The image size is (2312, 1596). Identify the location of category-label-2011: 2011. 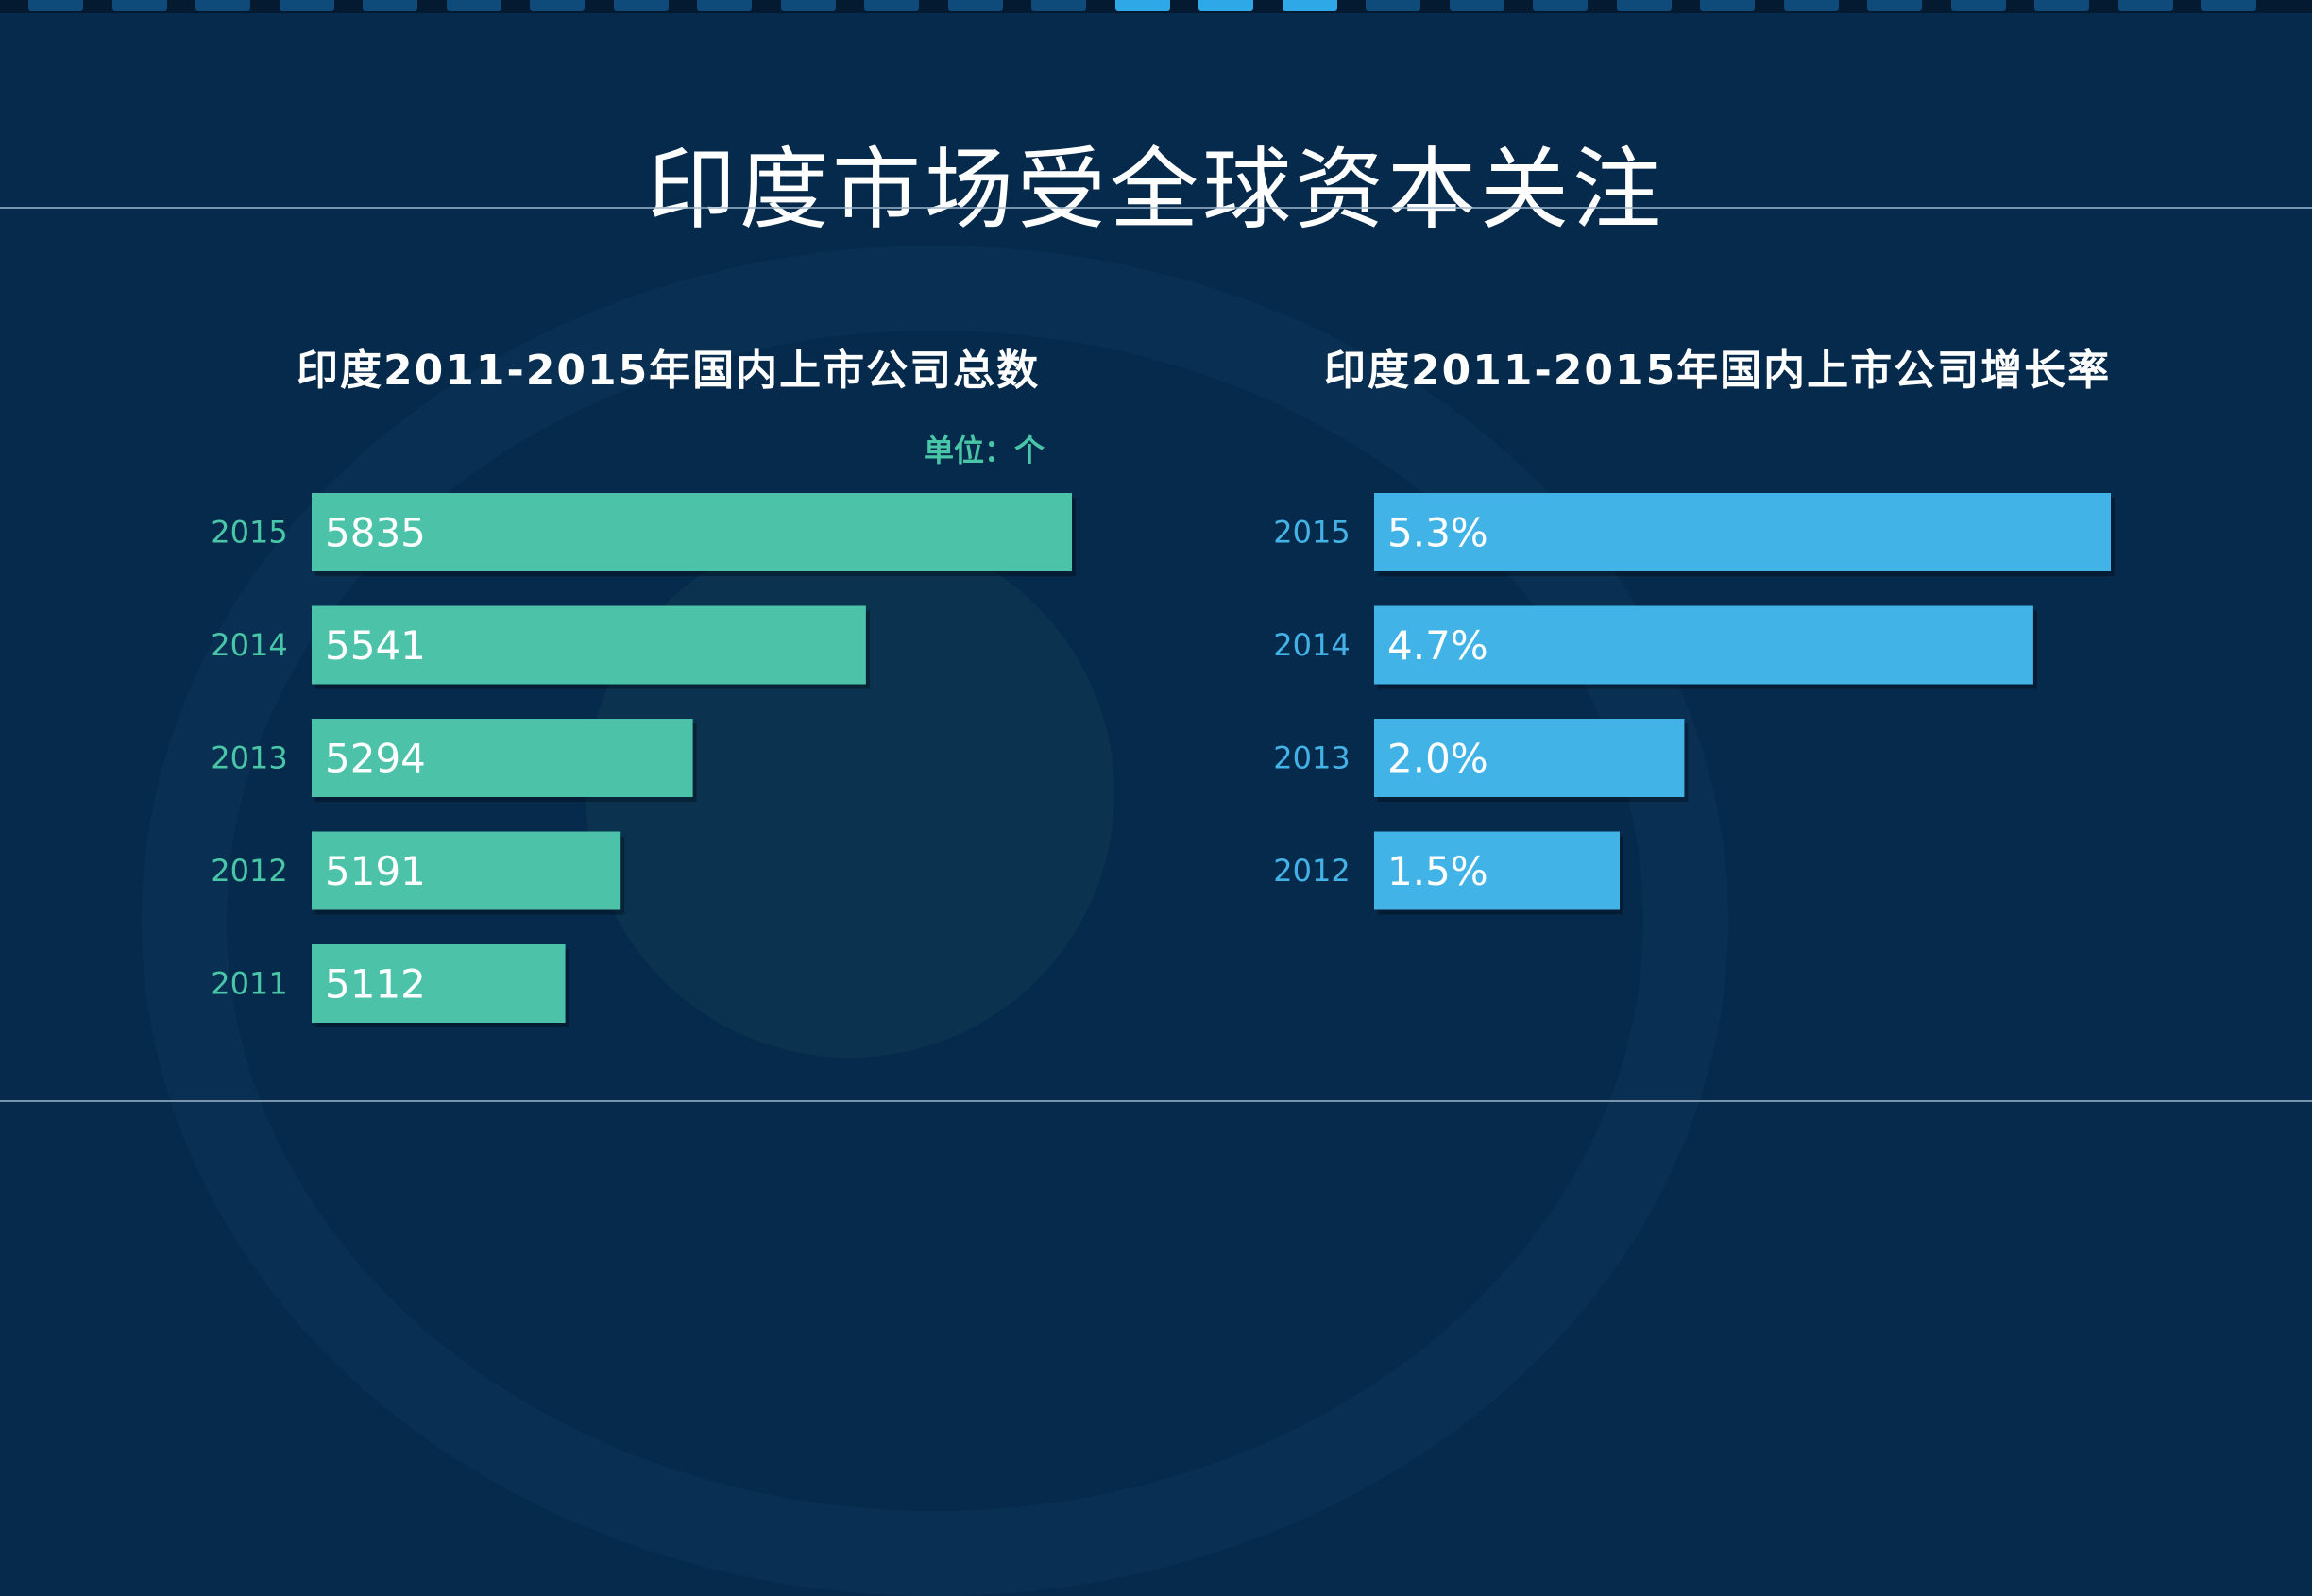
(249, 984).